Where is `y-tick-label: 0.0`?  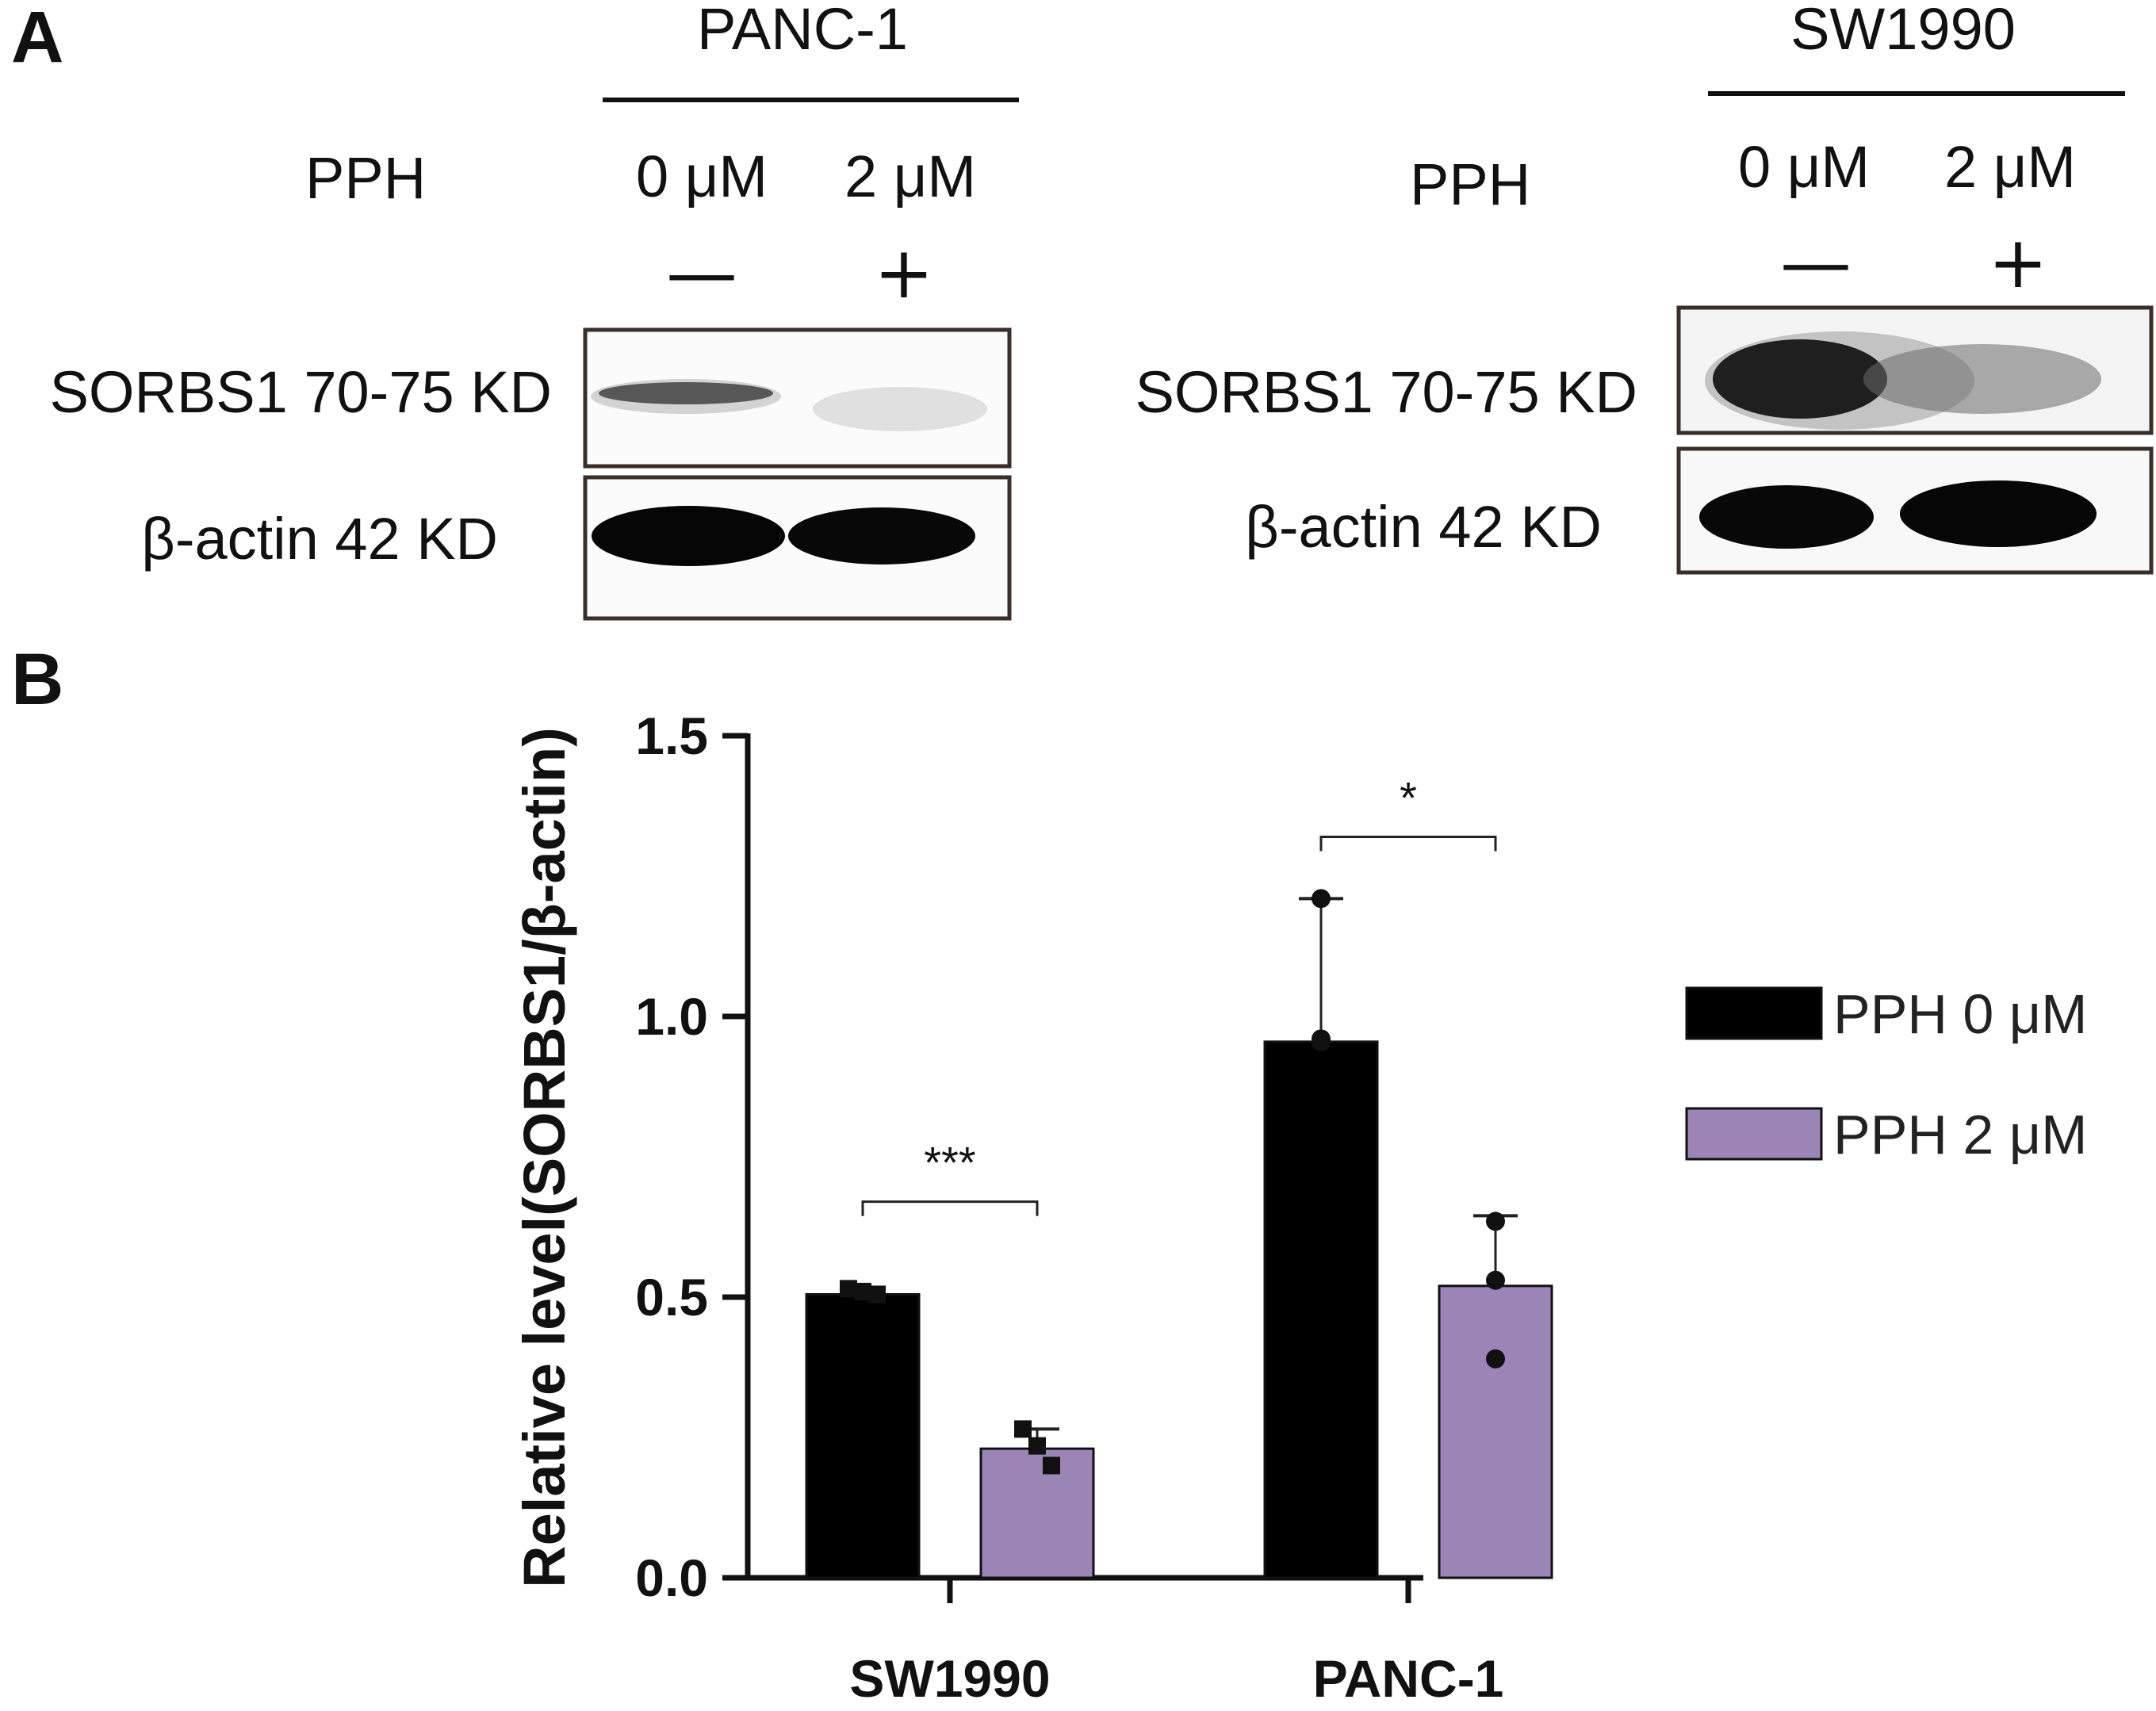
y-tick-label: 0.0 is located at coordinates (671, 1577).